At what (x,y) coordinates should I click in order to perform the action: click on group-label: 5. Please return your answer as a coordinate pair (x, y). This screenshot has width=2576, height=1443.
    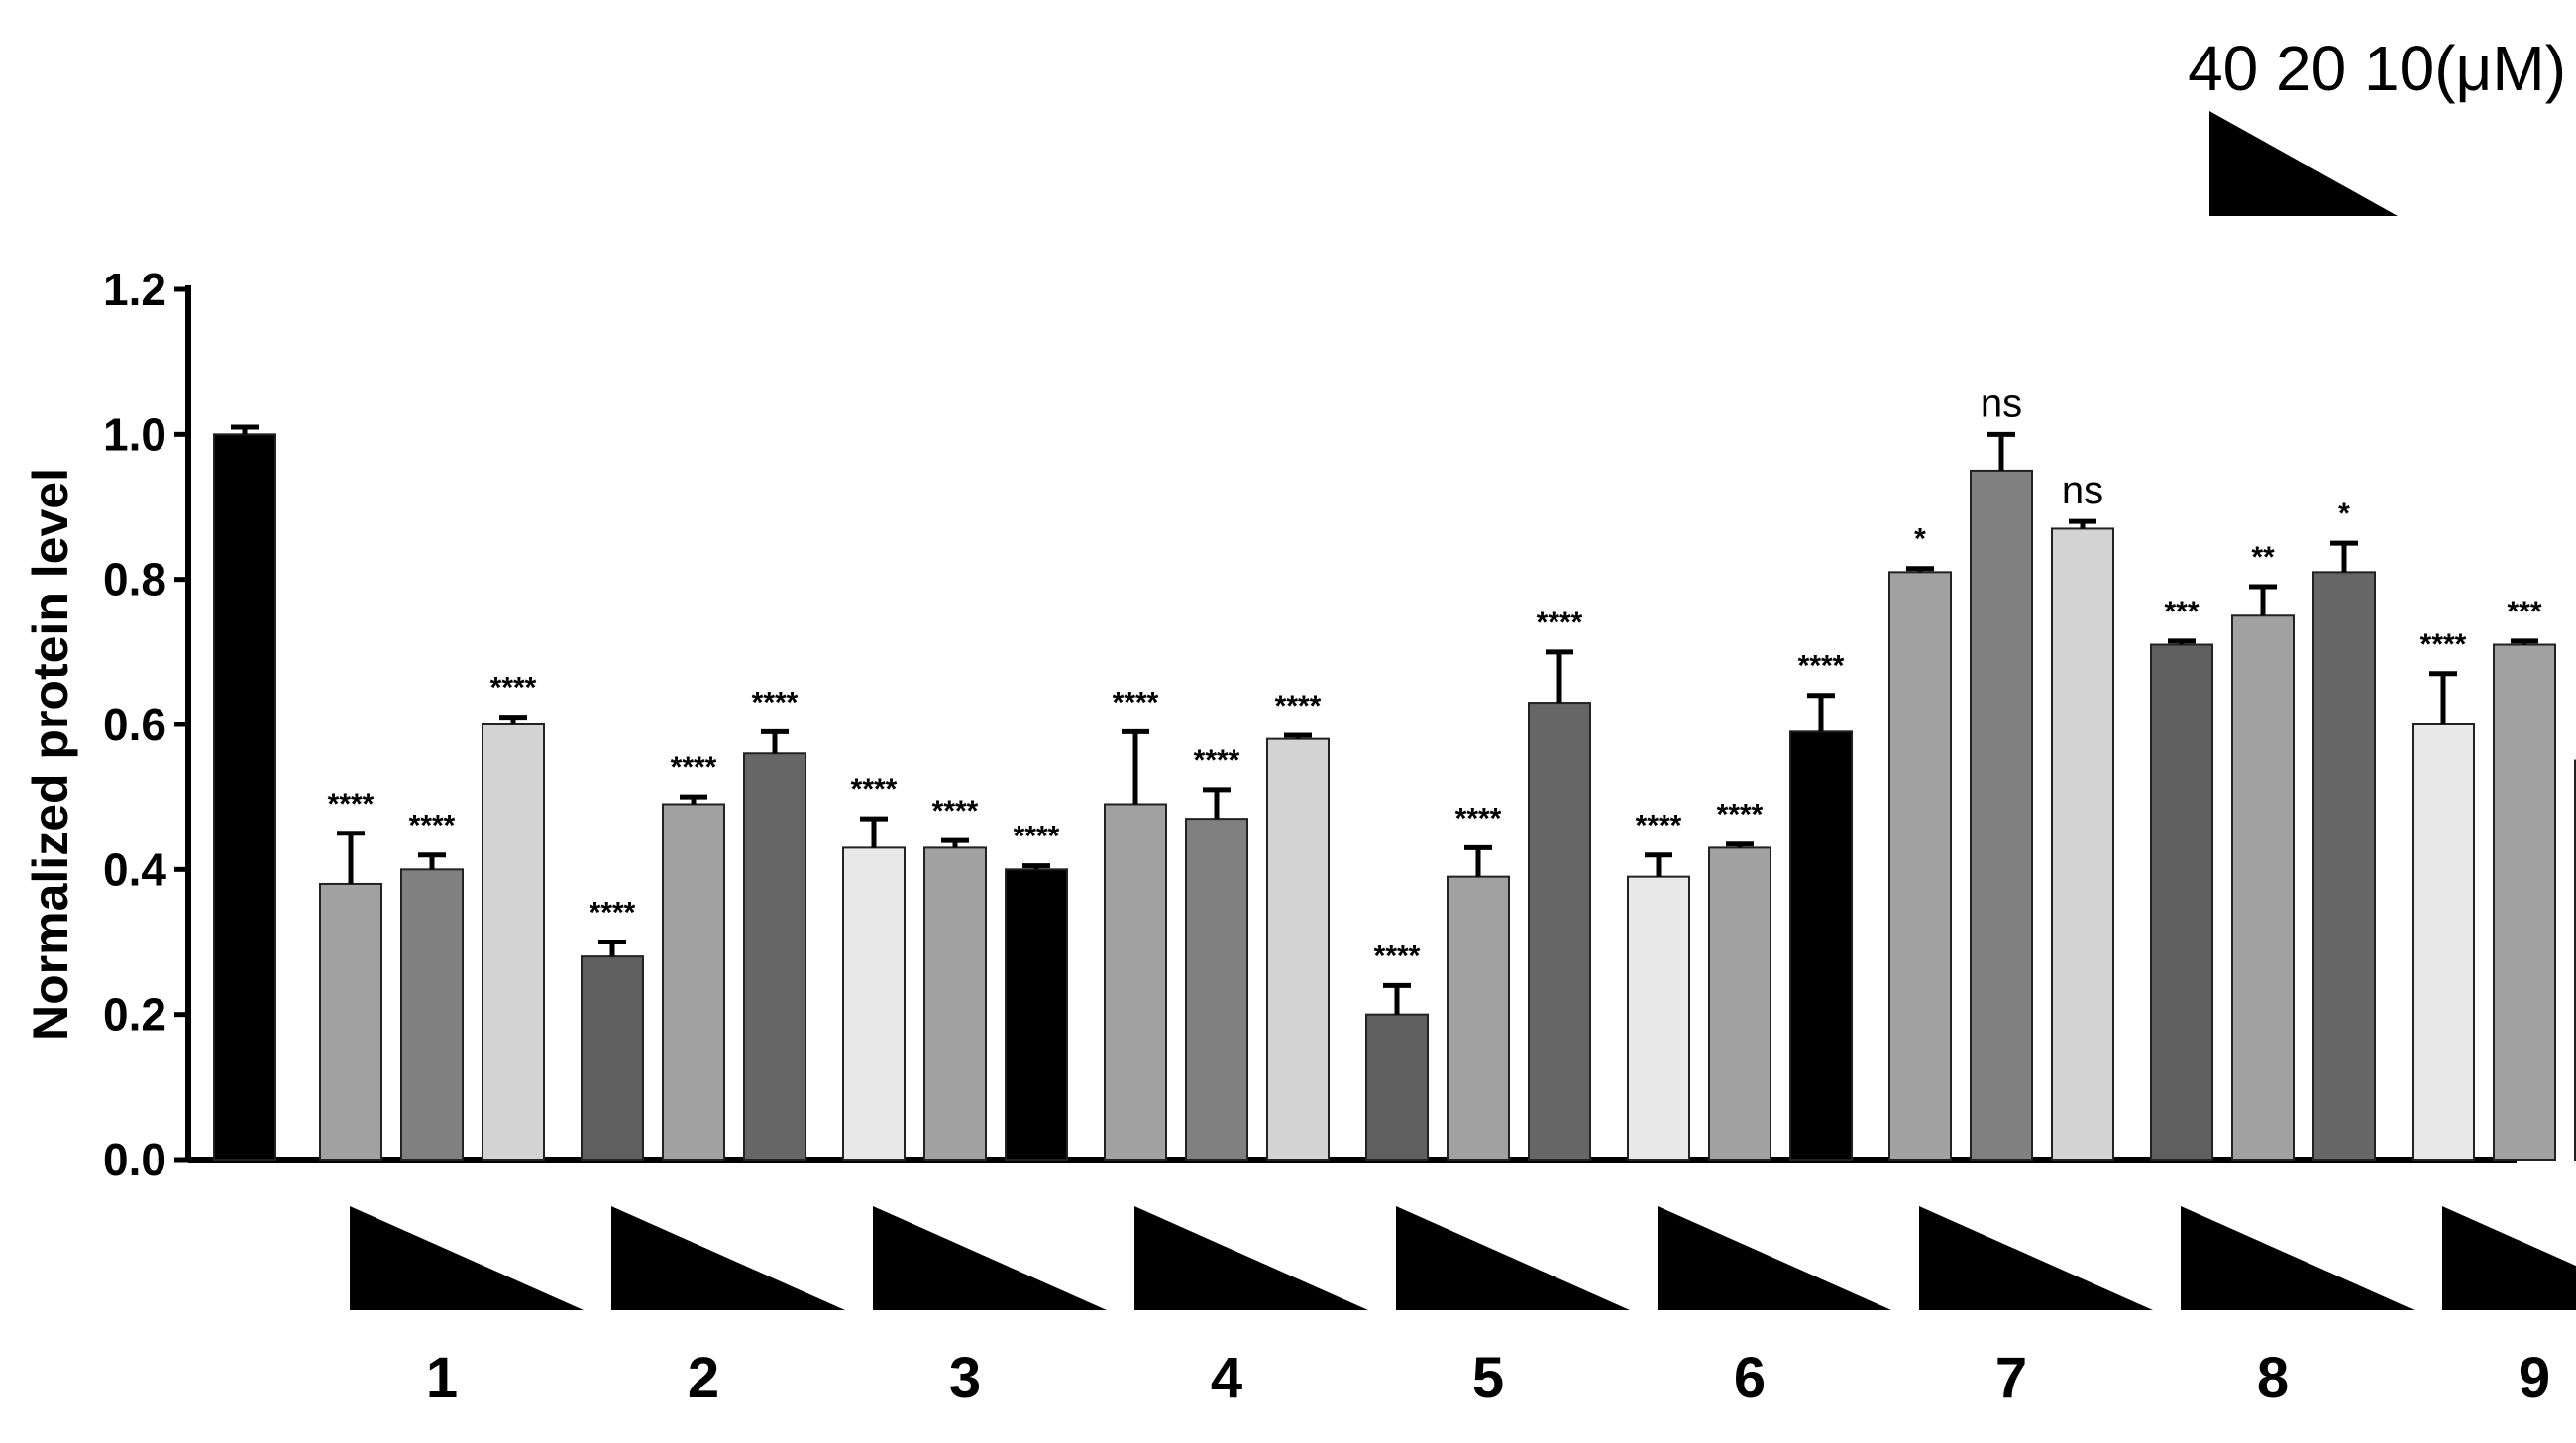
    Looking at the image, I should click on (1488, 1378).